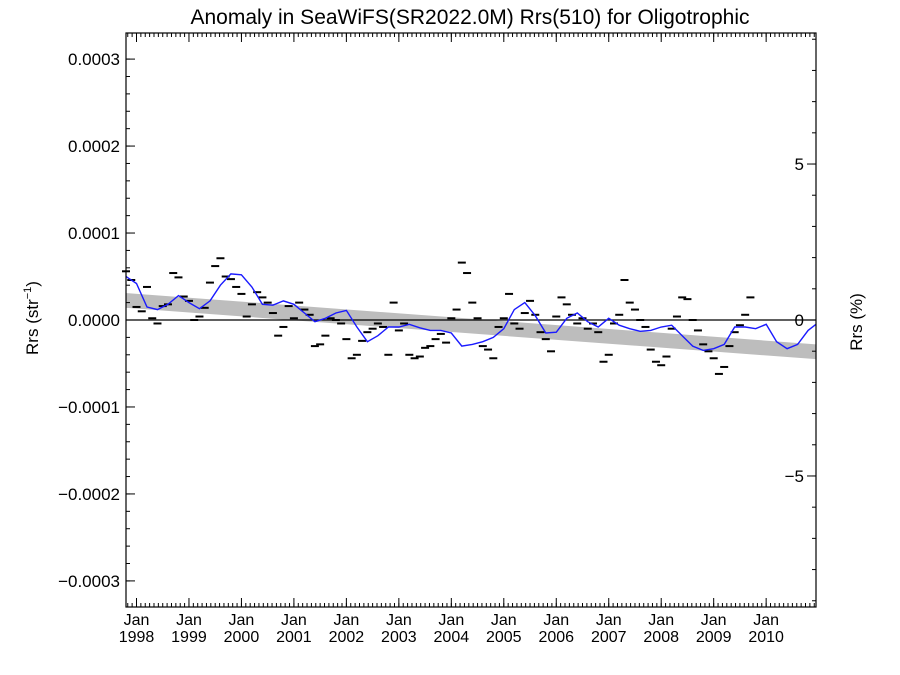  What do you see at coordinates (32, 284) in the screenshot?
I see `y-left-axis-label-close: )` at bounding box center [32, 284].